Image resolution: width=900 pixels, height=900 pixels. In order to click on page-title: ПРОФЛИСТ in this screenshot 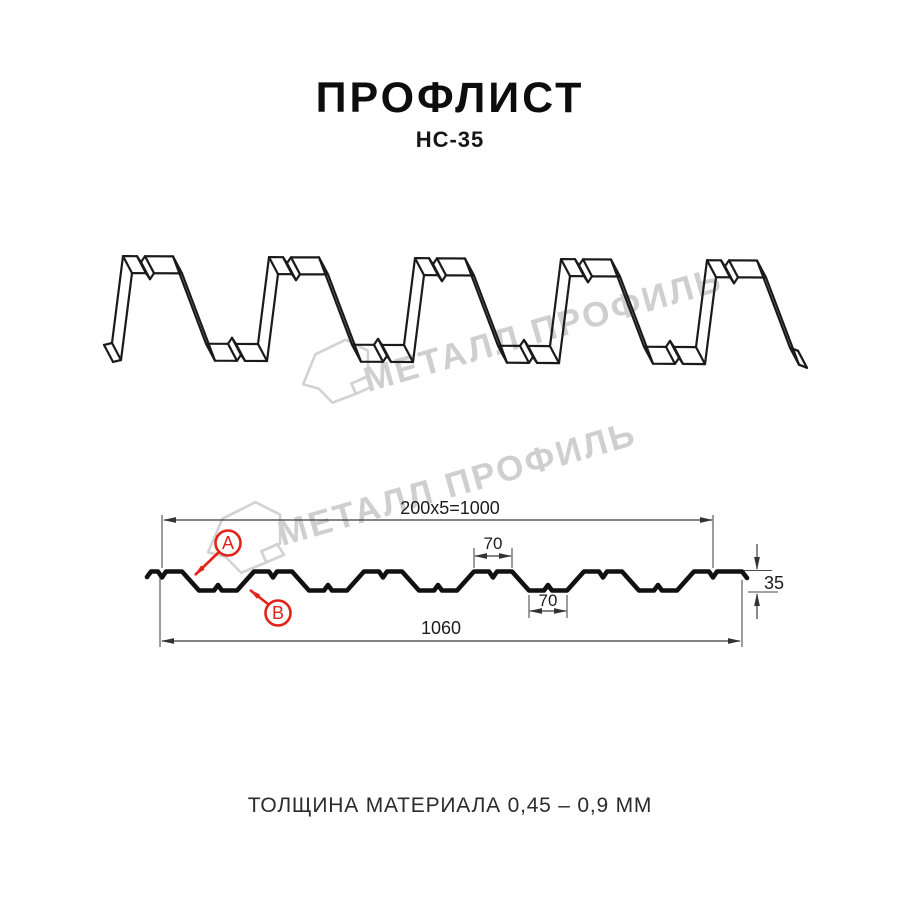, I will do `click(450, 98)`.